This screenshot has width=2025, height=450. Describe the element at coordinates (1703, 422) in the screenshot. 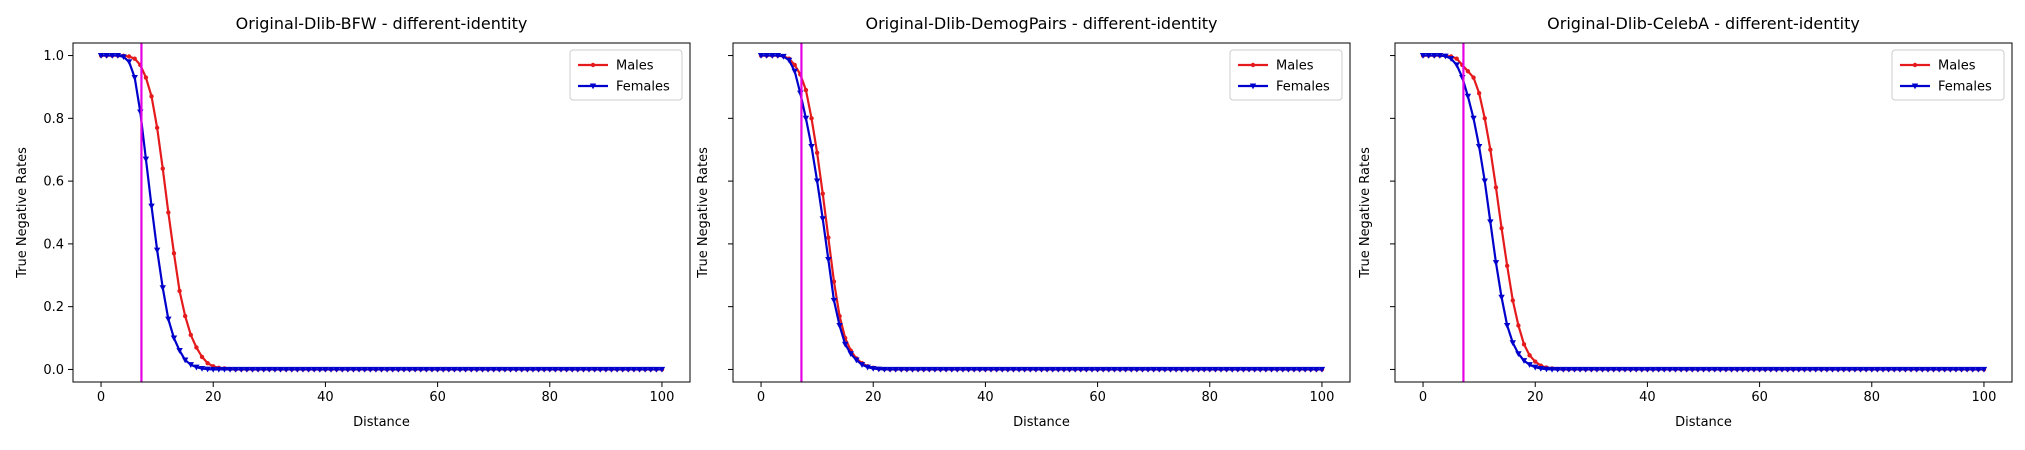

I see `x-axis-label: Distance` at that location.